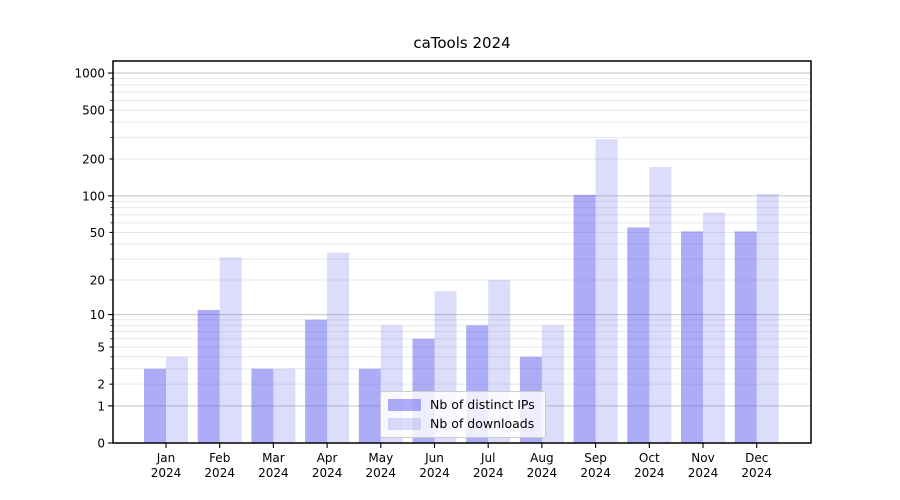 The image size is (900, 500). What do you see at coordinates (101, 406) in the screenshot?
I see `y-tick-label: 1` at bounding box center [101, 406].